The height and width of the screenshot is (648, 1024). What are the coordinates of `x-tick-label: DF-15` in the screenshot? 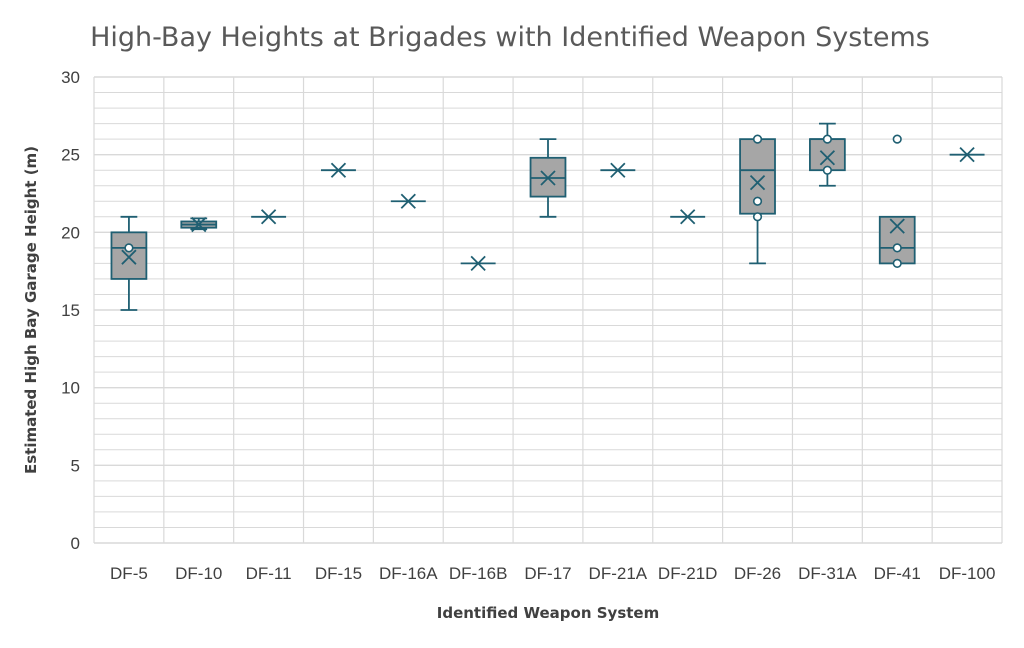 It's located at (338, 573).